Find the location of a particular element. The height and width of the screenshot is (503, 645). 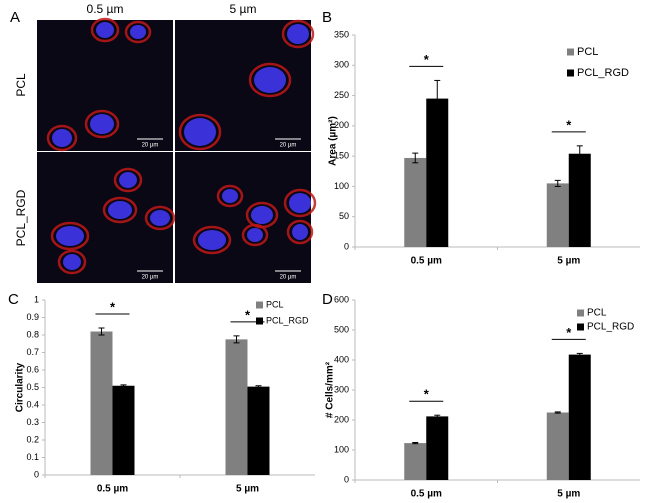

row-label: PCL is located at coordinates (21, 85).